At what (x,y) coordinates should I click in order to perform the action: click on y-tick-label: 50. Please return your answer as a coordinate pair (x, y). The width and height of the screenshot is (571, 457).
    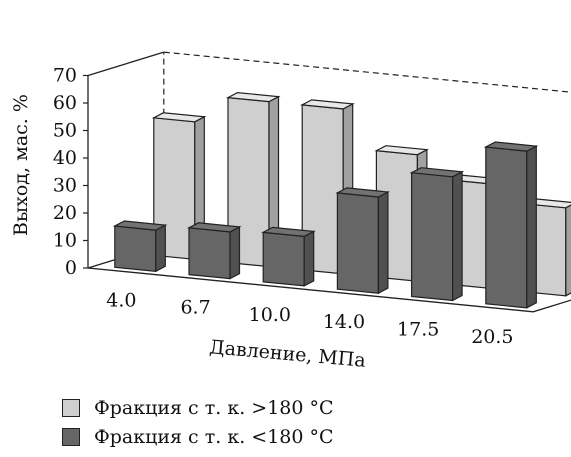
    Looking at the image, I should click on (65, 131).